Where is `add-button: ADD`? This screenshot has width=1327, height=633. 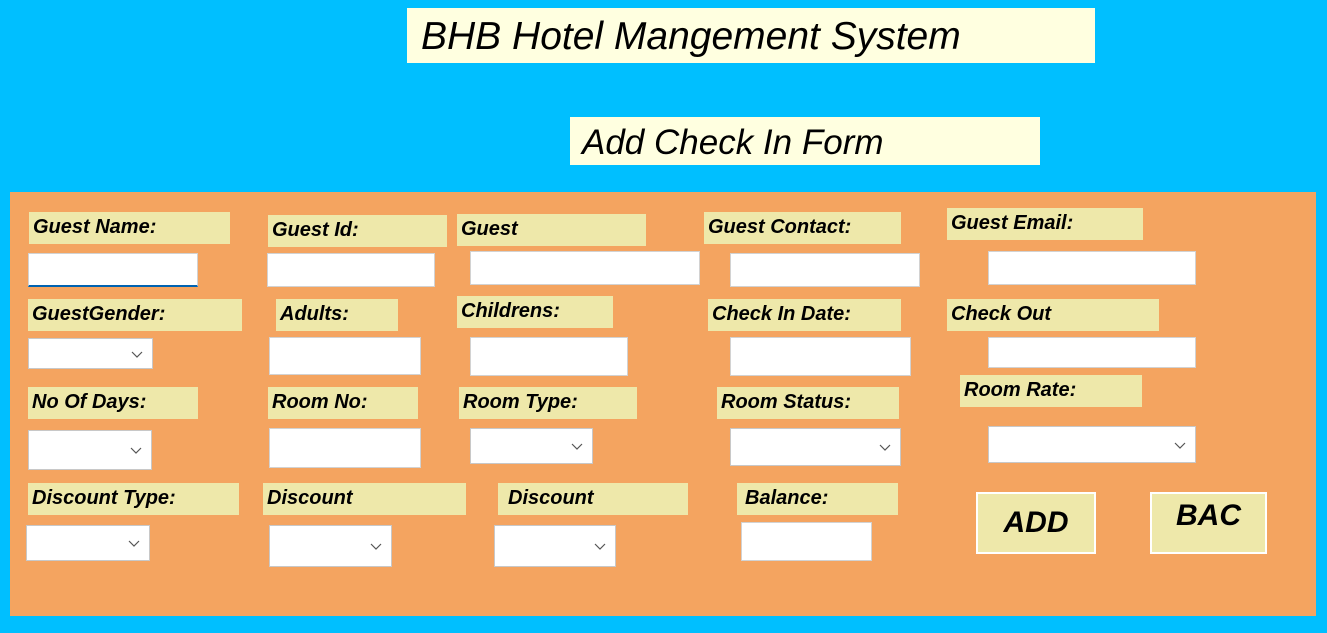
add-button: ADD is located at coordinates (1036, 523).